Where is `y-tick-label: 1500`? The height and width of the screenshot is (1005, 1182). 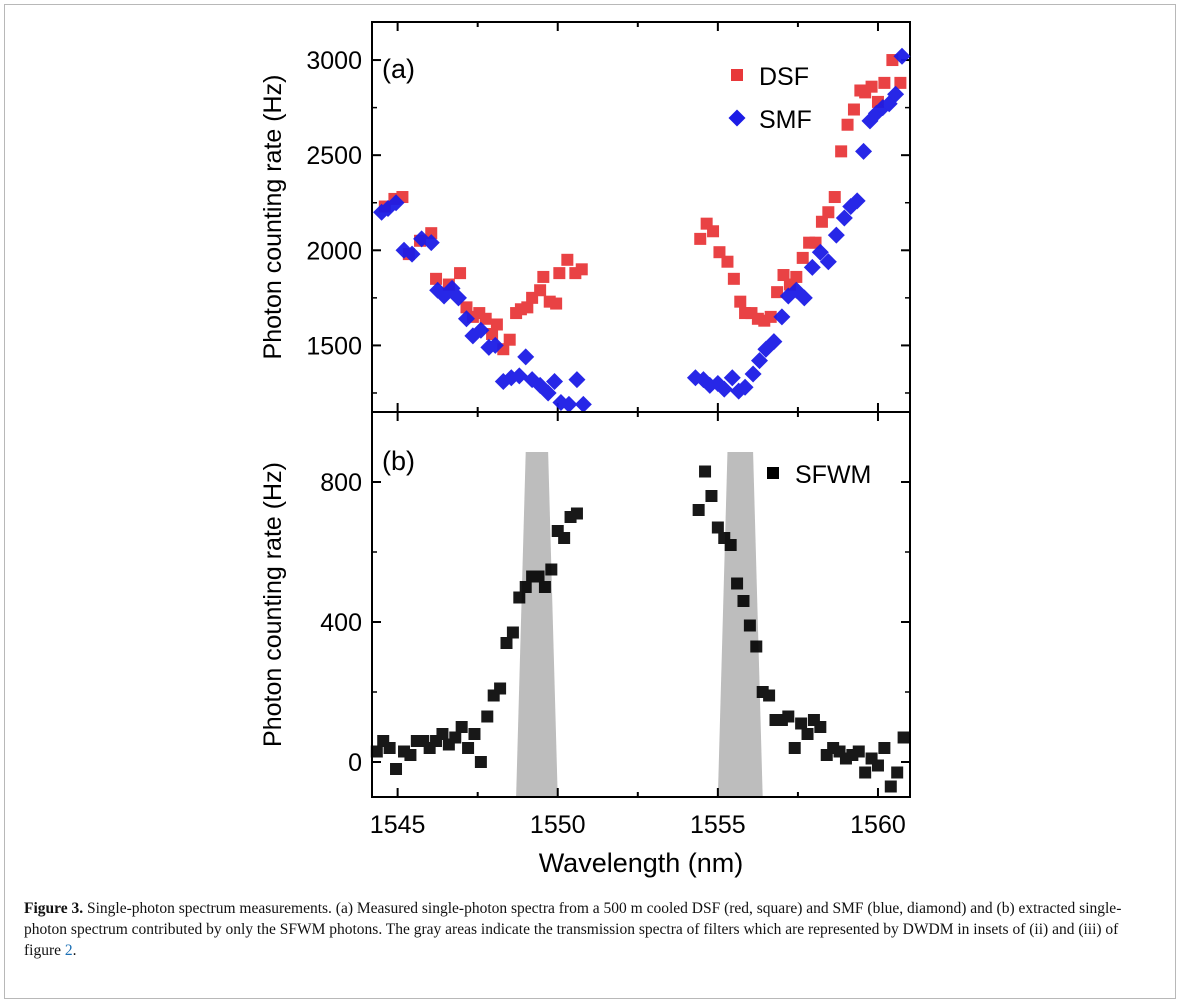
y-tick-label: 1500 is located at coordinates (334, 346).